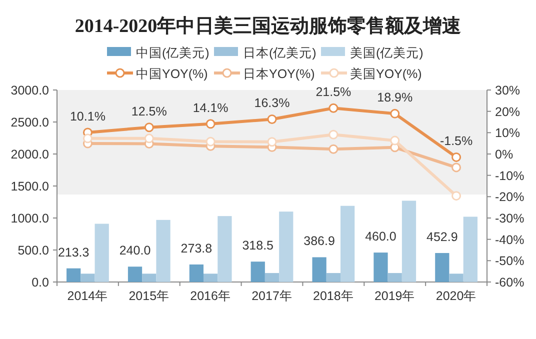  I want to click on x-tick-label: 2019年, so click(395, 296).